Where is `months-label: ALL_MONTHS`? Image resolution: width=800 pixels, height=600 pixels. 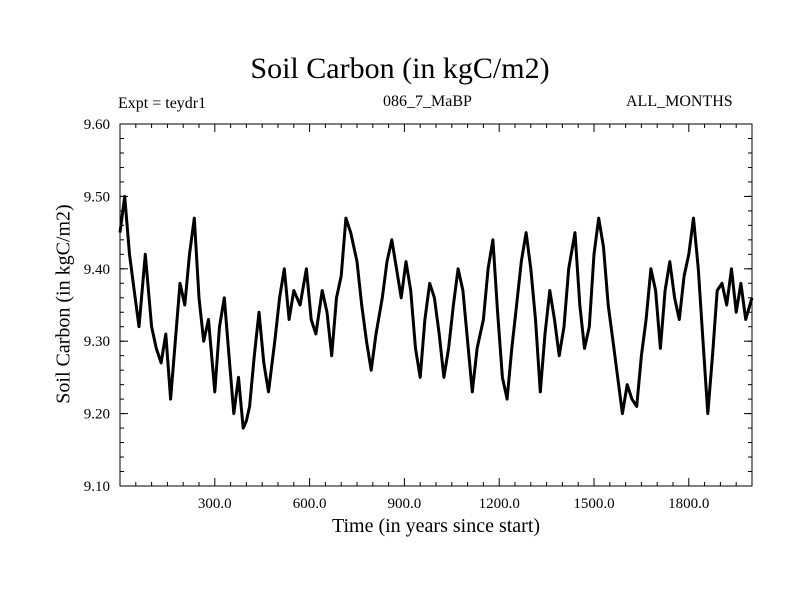 months-label: ALL_MONTHS is located at coordinates (679, 101).